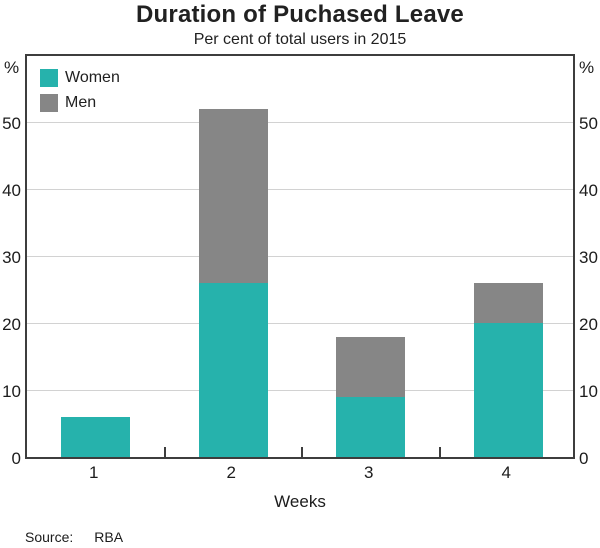  I want to click on x-tick-label-1: 1, so click(94, 472).